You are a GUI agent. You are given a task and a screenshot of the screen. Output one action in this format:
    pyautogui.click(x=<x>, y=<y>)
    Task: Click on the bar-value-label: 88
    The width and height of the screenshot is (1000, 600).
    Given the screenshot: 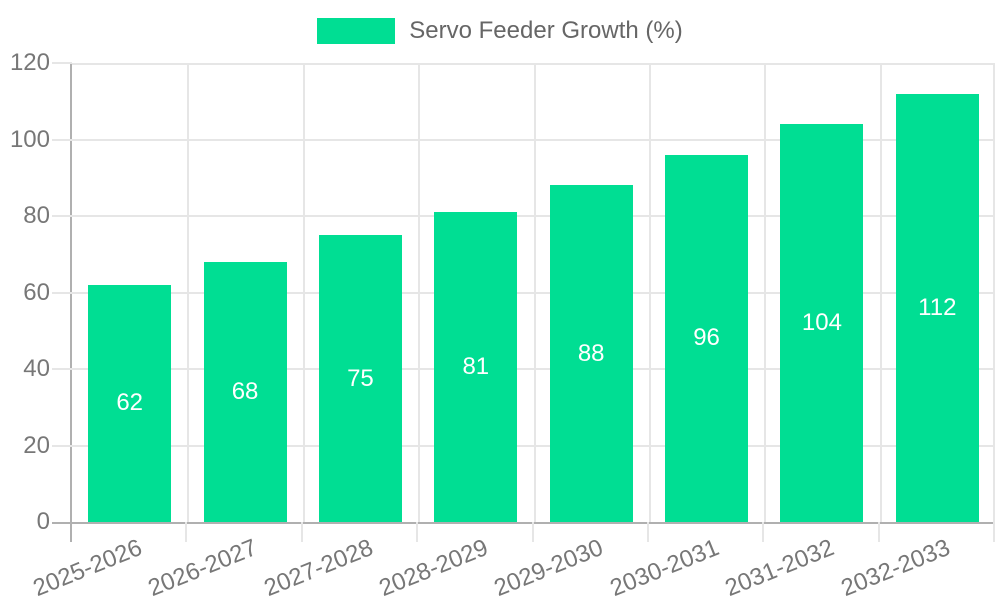 What is the action you would take?
    pyautogui.click(x=591, y=353)
    